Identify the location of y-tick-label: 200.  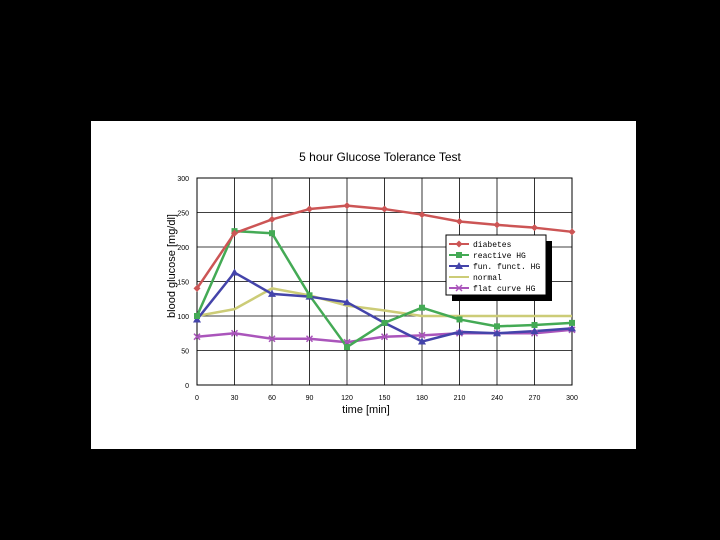
(183, 248).